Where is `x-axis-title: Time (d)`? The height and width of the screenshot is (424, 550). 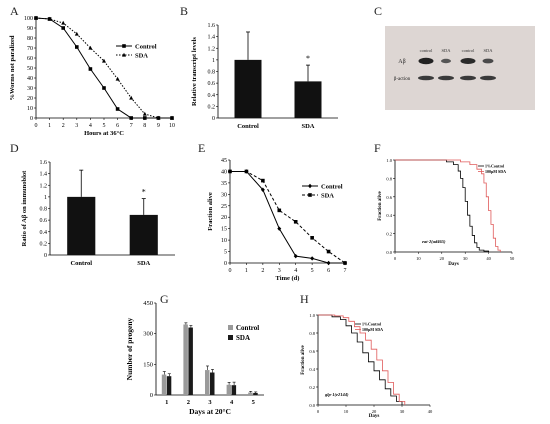 x-axis-title: Time (d) is located at coordinates (288, 278).